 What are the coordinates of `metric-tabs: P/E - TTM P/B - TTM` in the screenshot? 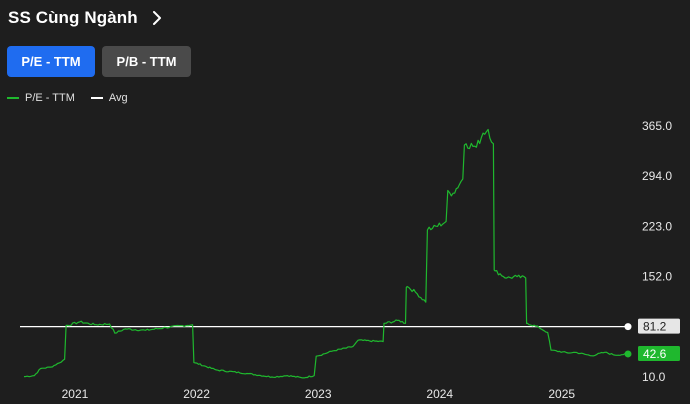 It's located at (99, 61).